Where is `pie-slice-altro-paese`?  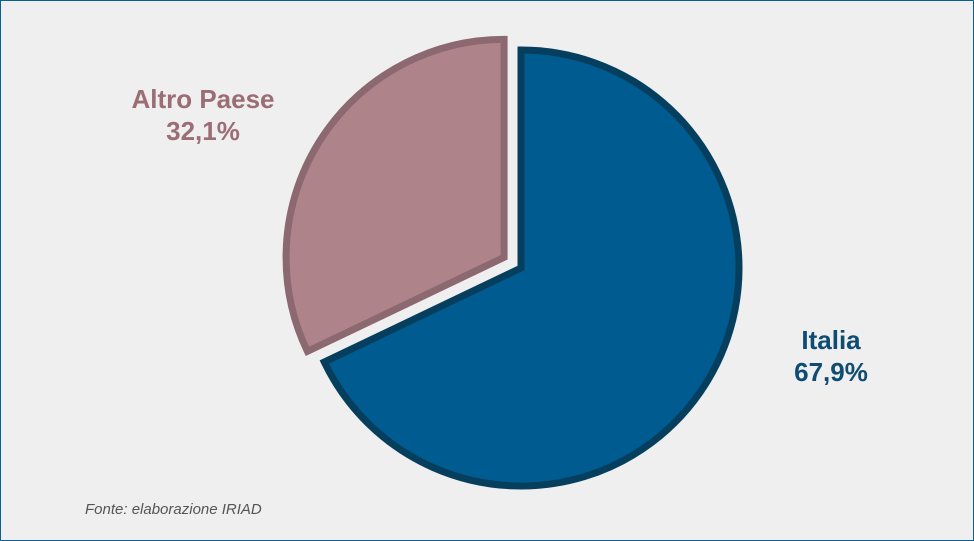 pie-slice-altro-paese is located at coordinates (395, 196).